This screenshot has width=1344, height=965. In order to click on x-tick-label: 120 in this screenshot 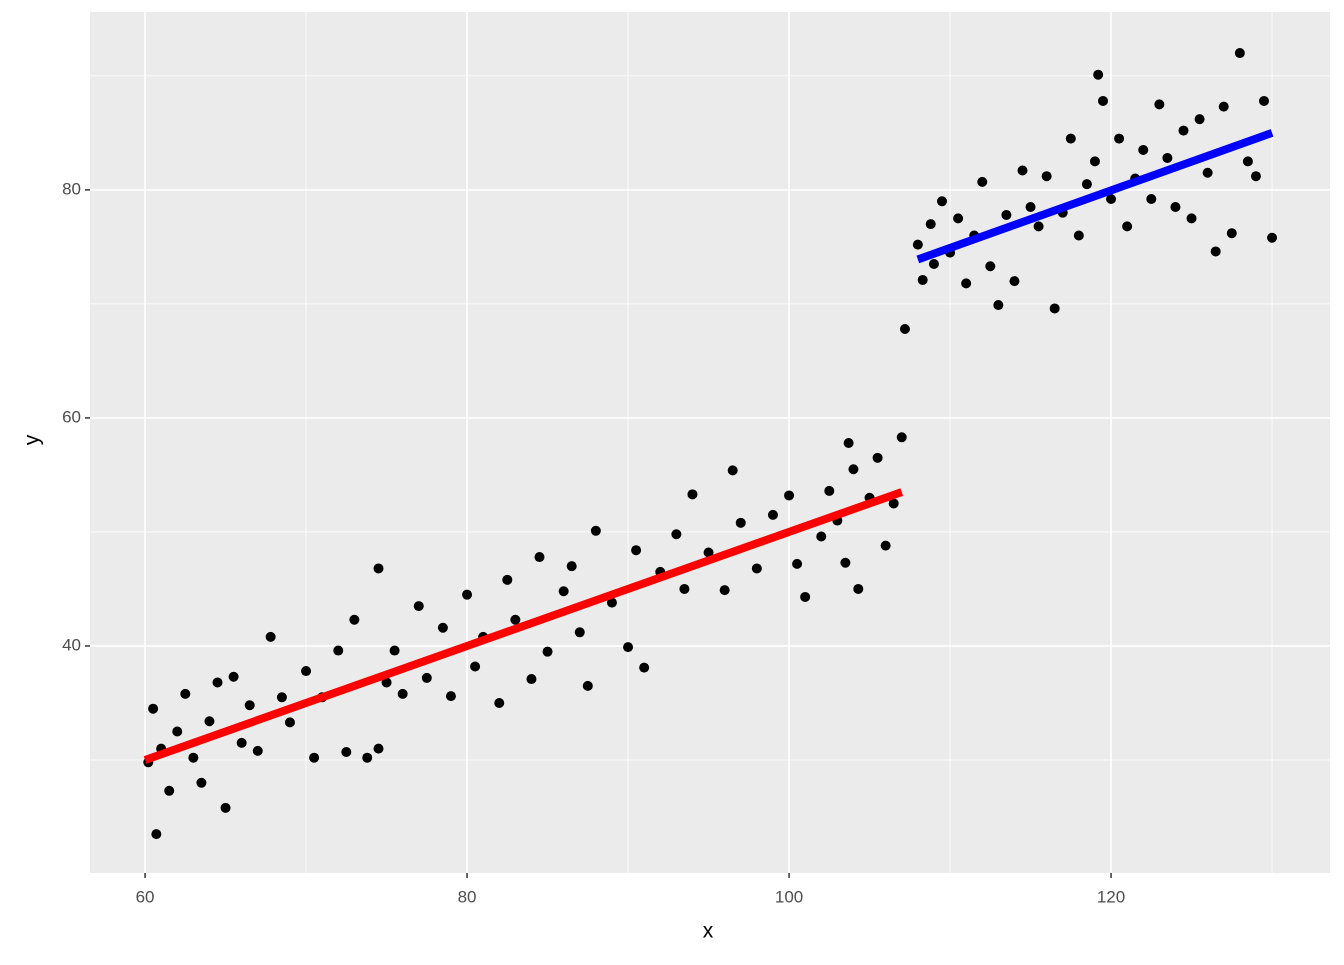, I will do `click(1111, 896)`.